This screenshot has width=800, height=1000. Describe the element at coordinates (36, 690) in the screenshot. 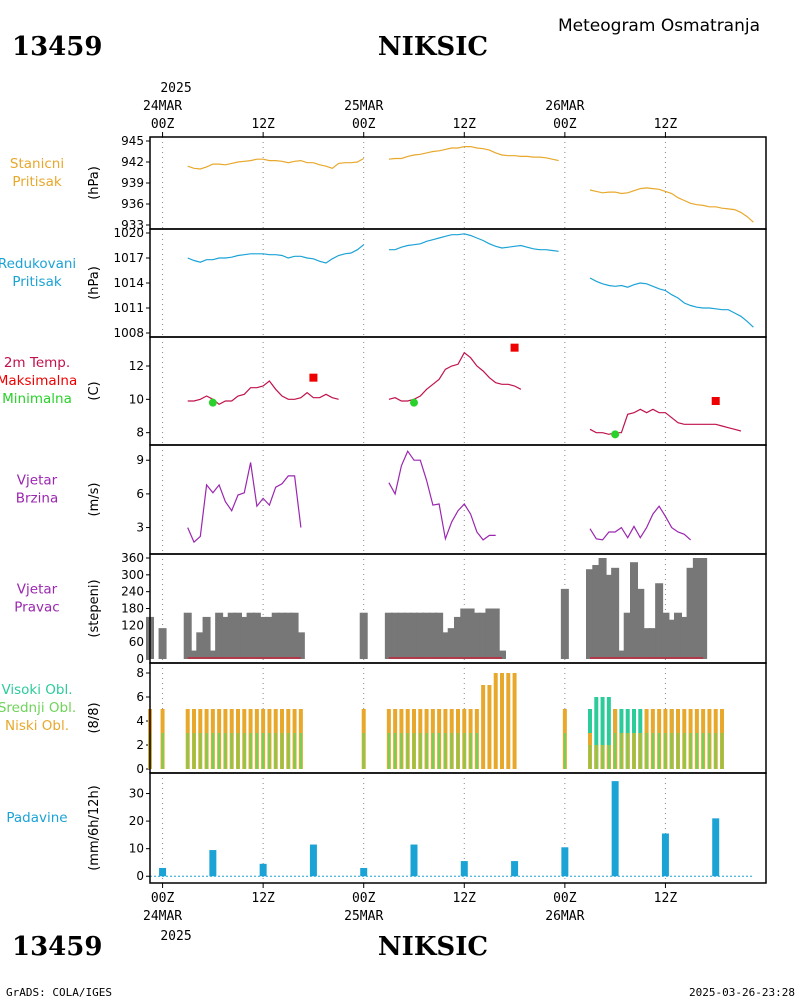

I see `panel-label: Visoki Obl.` at that location.